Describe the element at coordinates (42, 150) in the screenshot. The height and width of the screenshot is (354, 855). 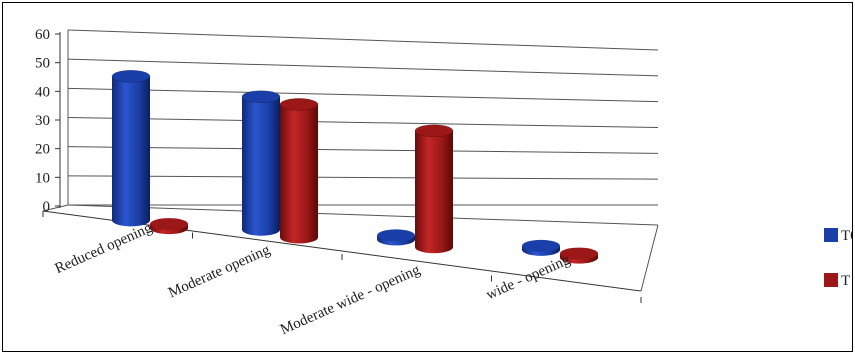
I see `y-tick-label: 20` at that location.